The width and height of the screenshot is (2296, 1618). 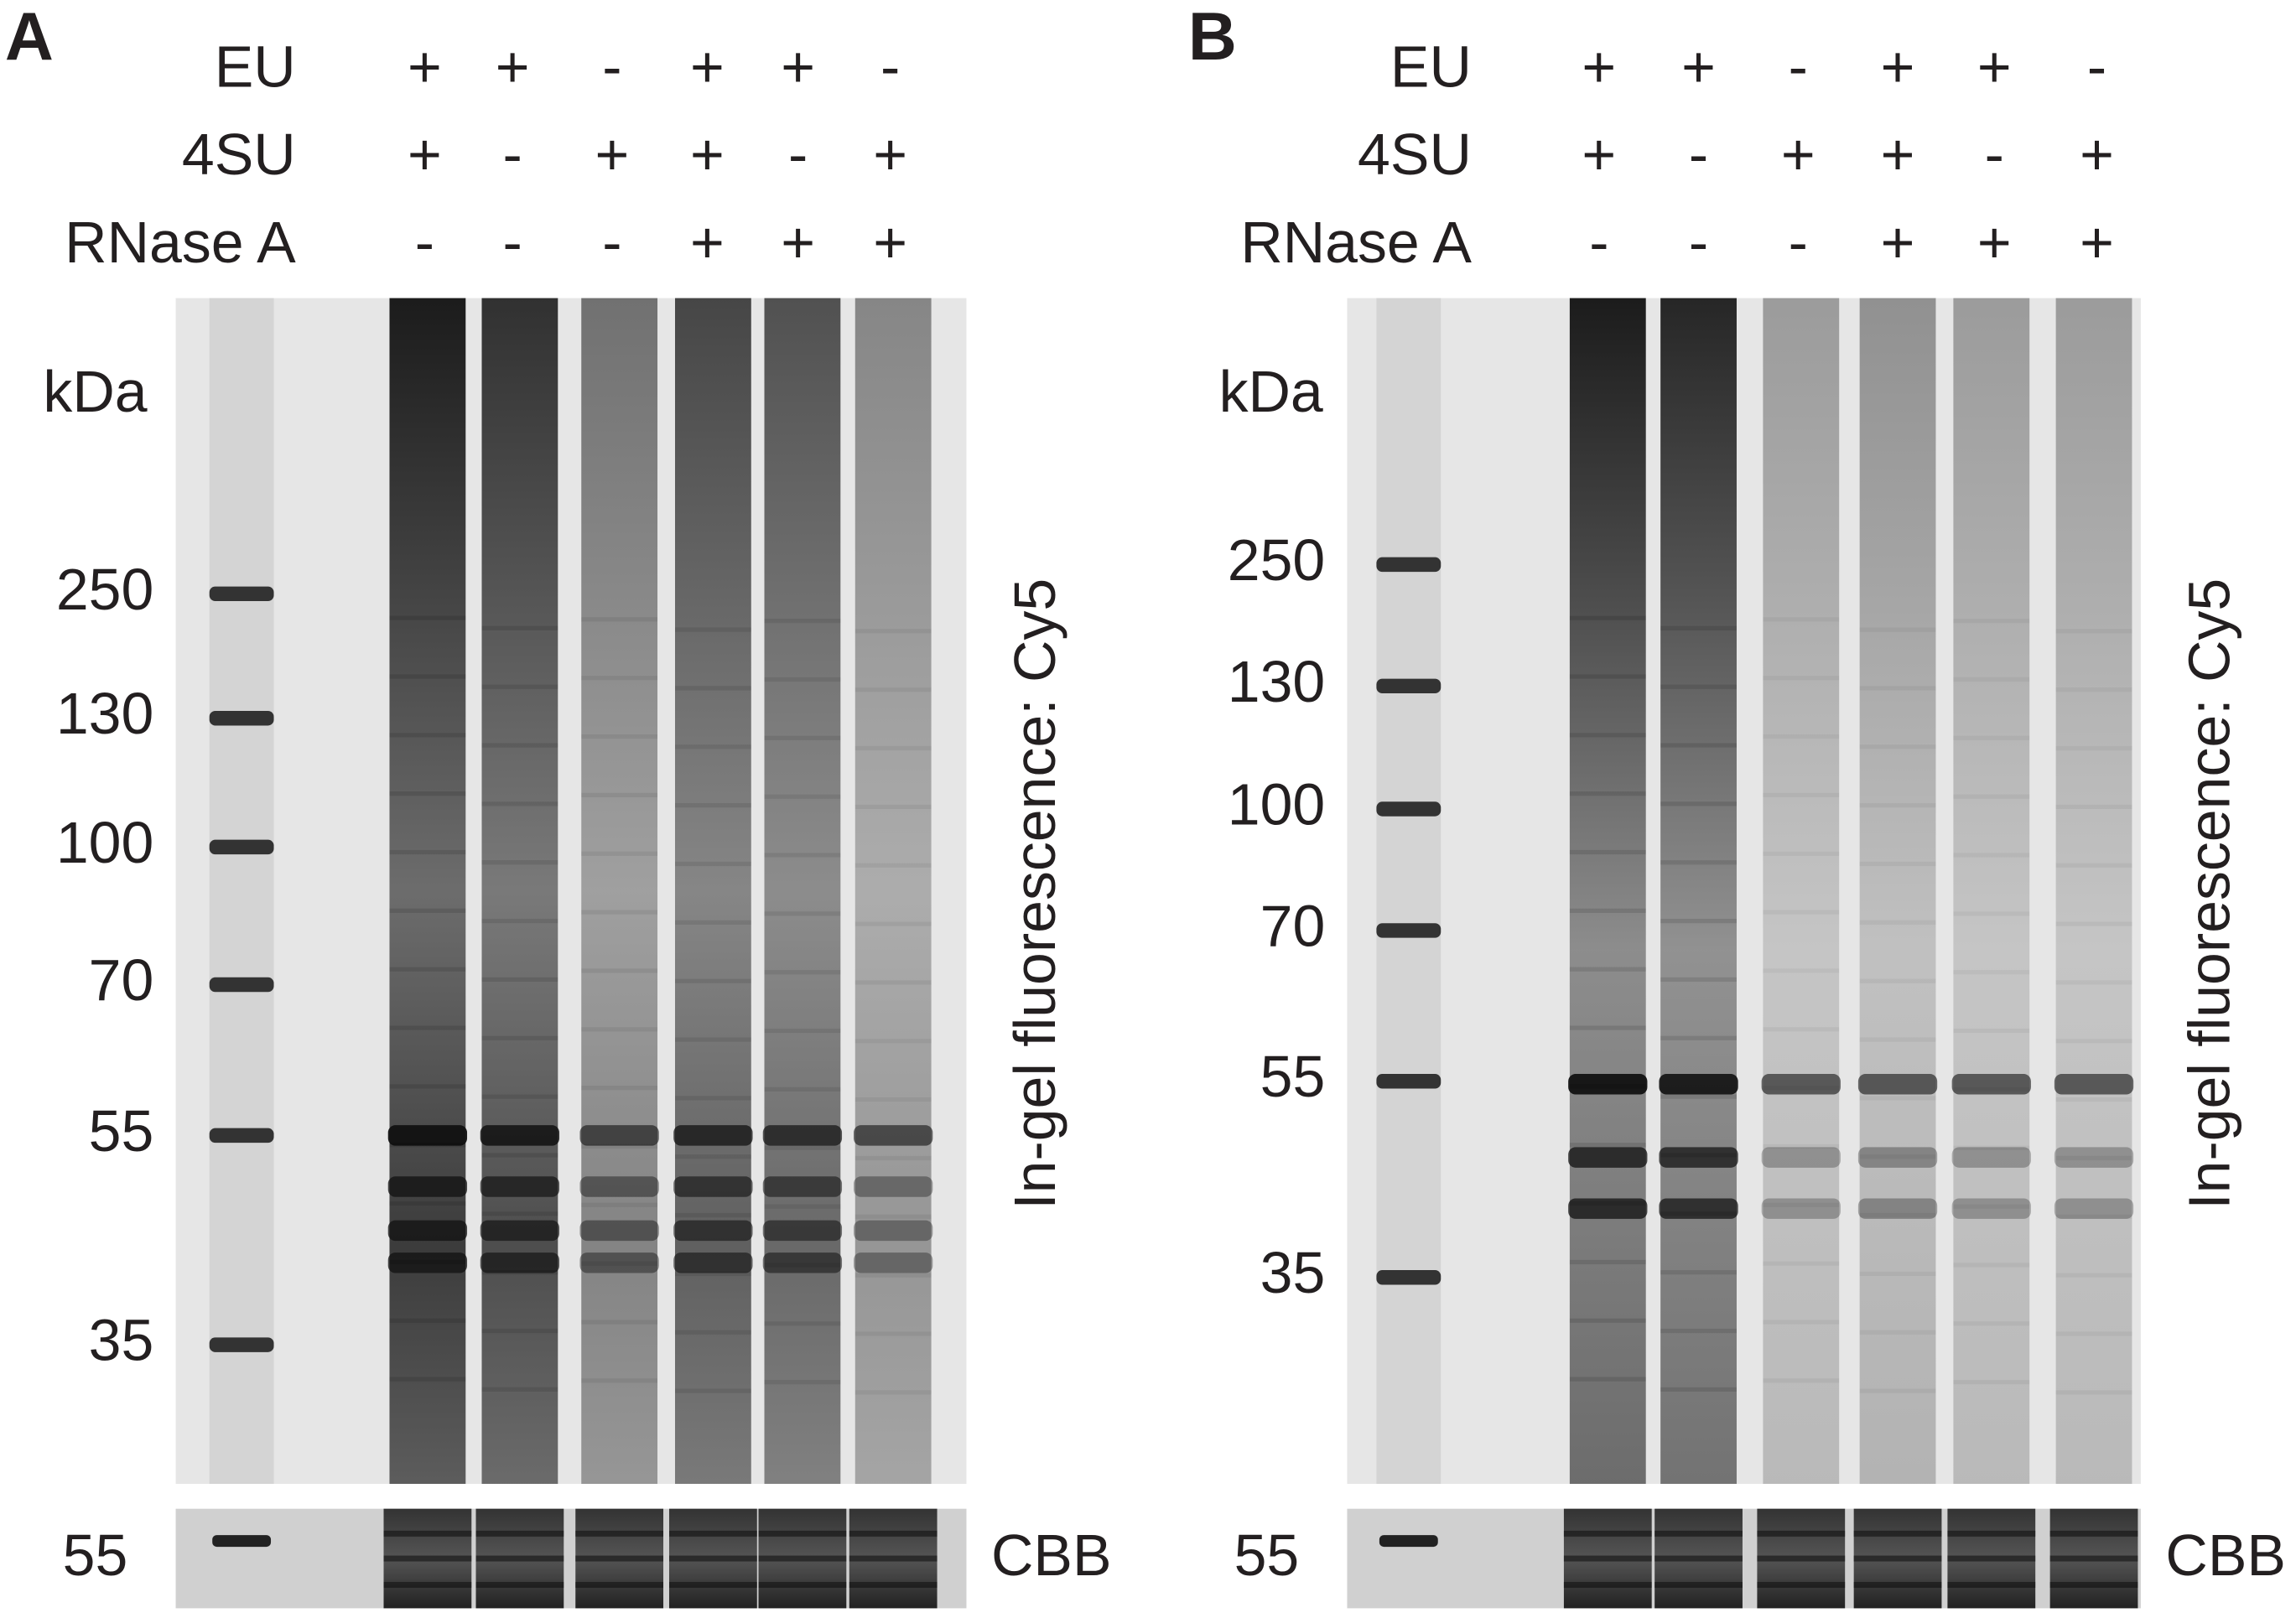 I want to click on condition-label: EU, so click(x=1431, y=66).